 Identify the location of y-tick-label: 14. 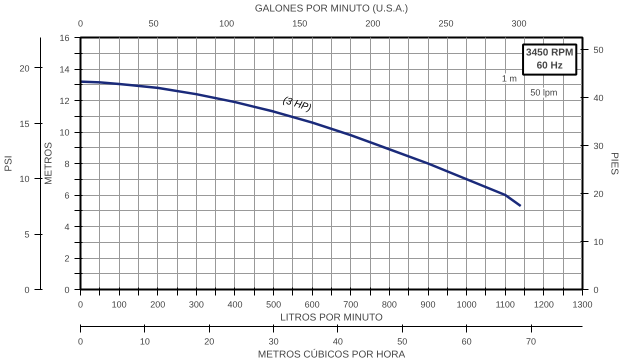
(64, 69).